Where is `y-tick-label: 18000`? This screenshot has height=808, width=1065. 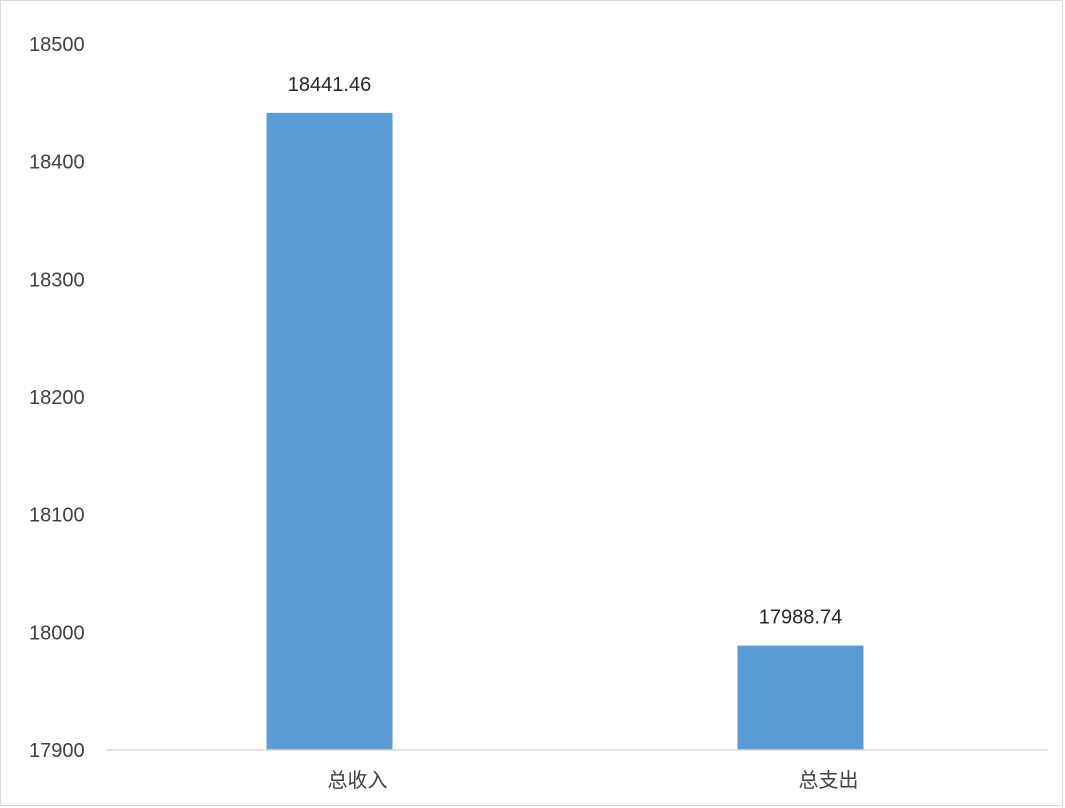 y-tick-label: 18000 is located at coordinates (57, 633).